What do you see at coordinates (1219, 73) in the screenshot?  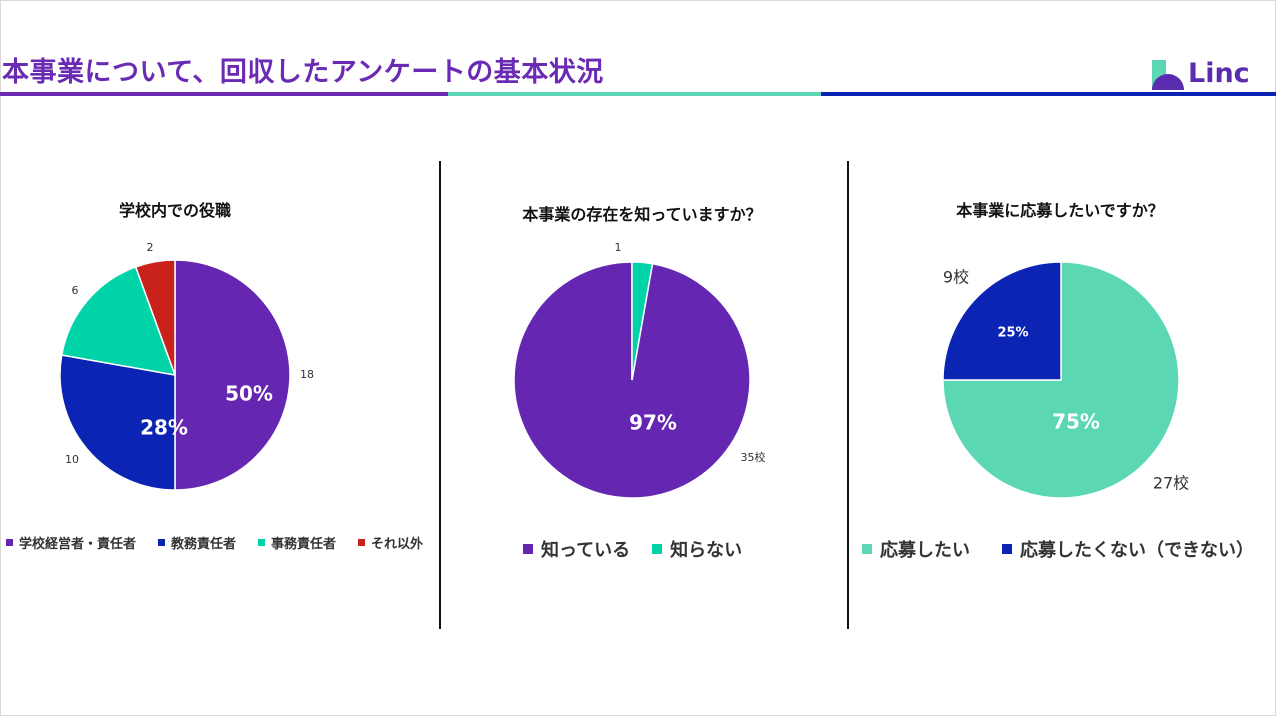 I see `linc-logo-text: Linc` at bounding box center [1219, 73].